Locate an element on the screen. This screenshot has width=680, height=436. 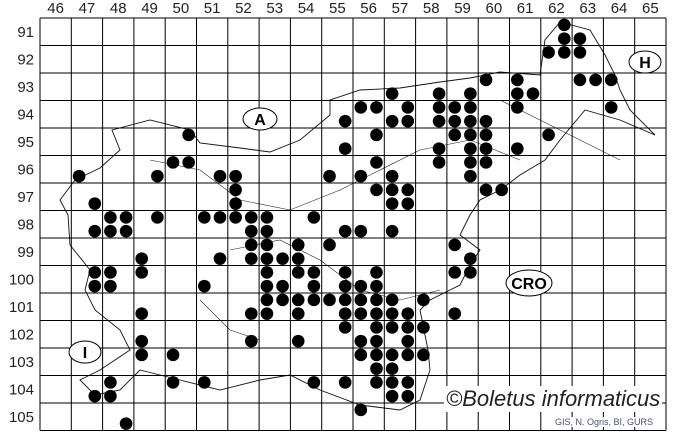
row-label: 95 is located at coordinates (25, 142).